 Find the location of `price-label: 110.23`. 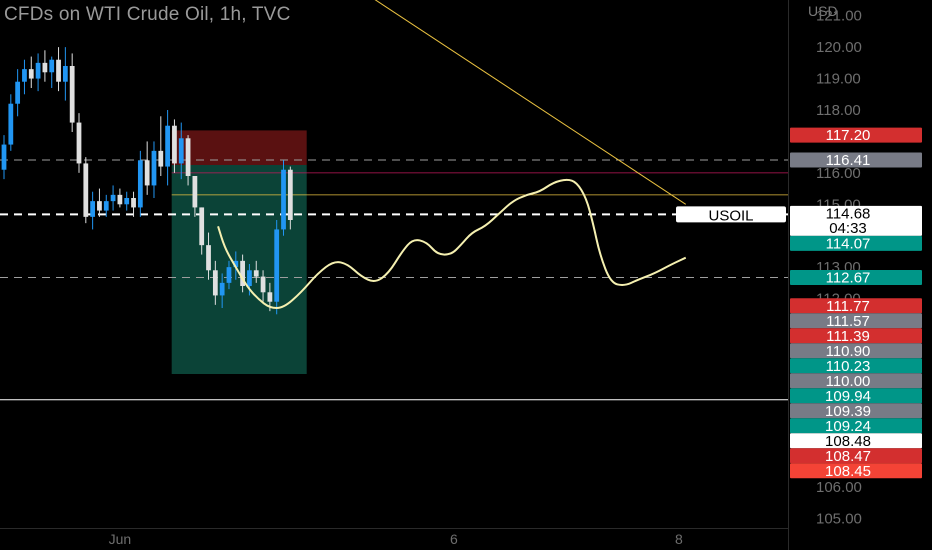

price-label: 110.23 is located at coordinates (856, 366).